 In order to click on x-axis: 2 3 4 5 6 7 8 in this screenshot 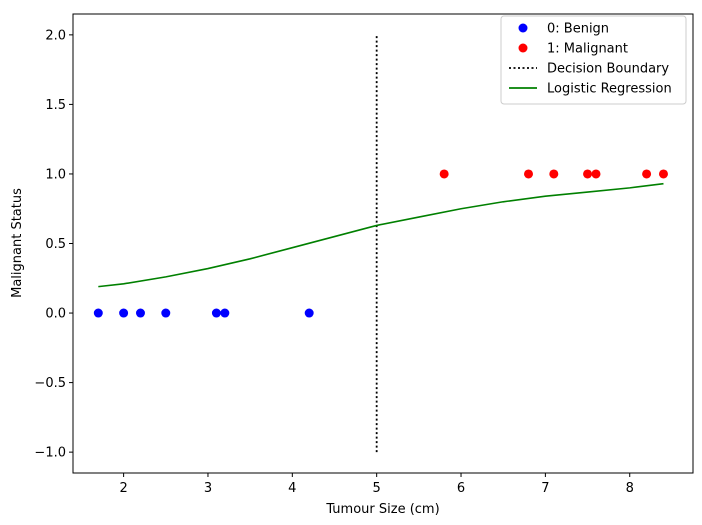, I will do `click(376, 484)`.